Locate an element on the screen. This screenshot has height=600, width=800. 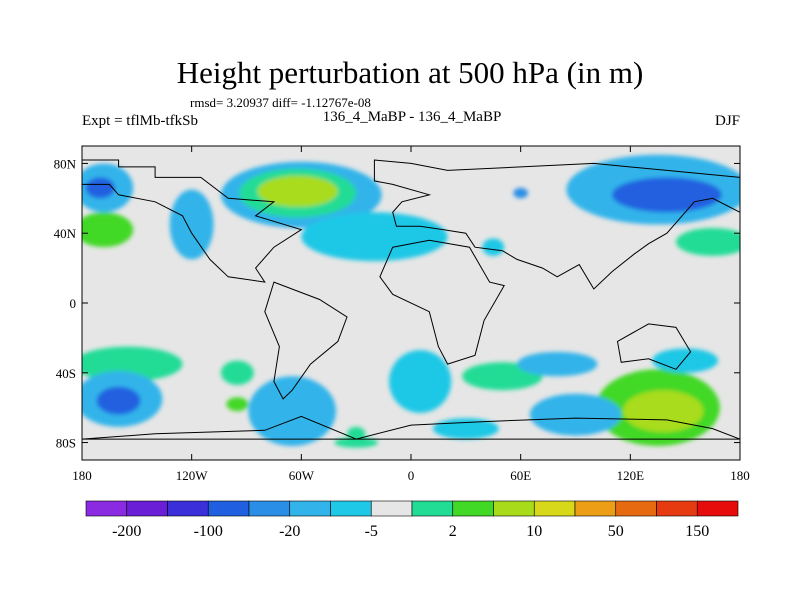
colorbar-label: -20 is located at coordinates (289, 531).